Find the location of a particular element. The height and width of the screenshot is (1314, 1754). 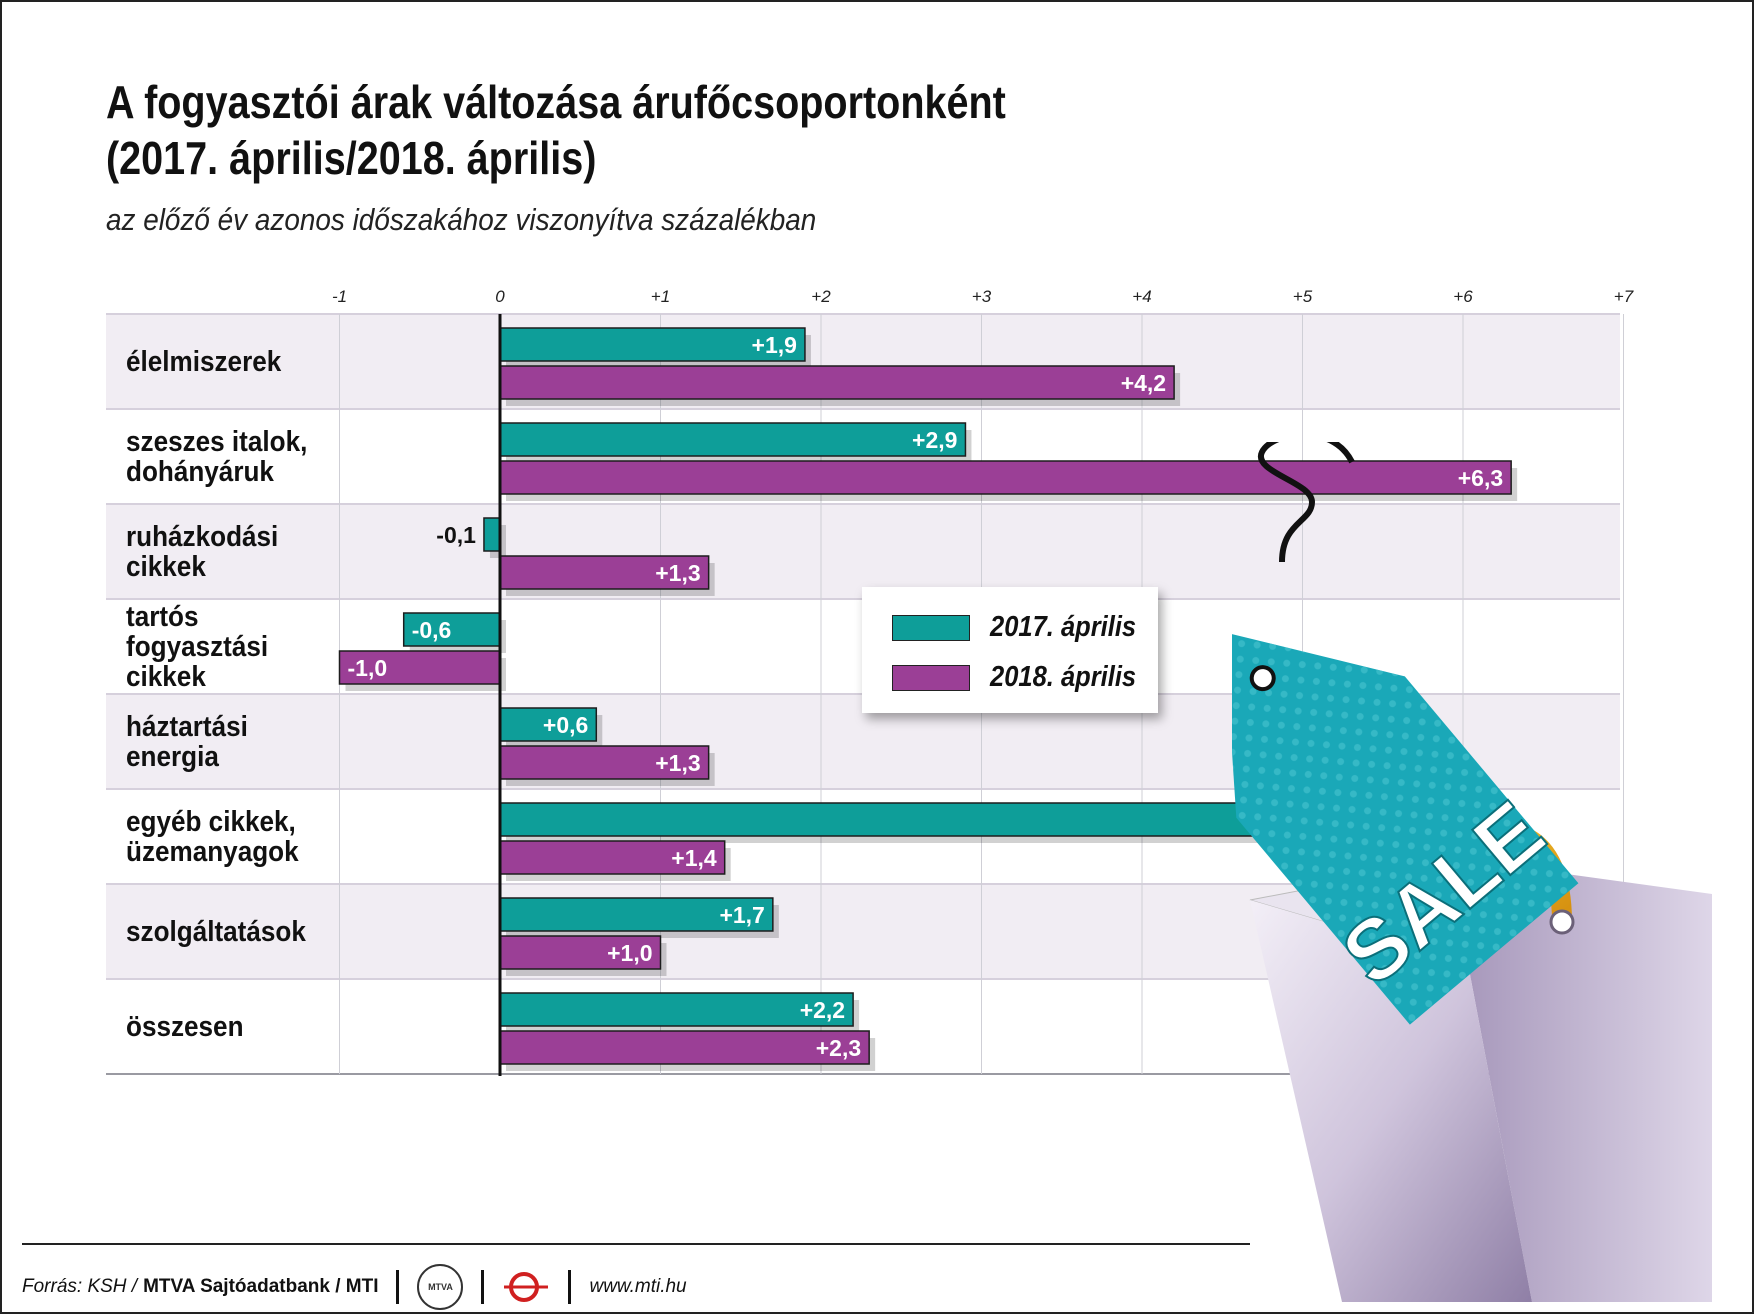

legend-item-2018: 2018. április is located at coordinates (1024, 677).